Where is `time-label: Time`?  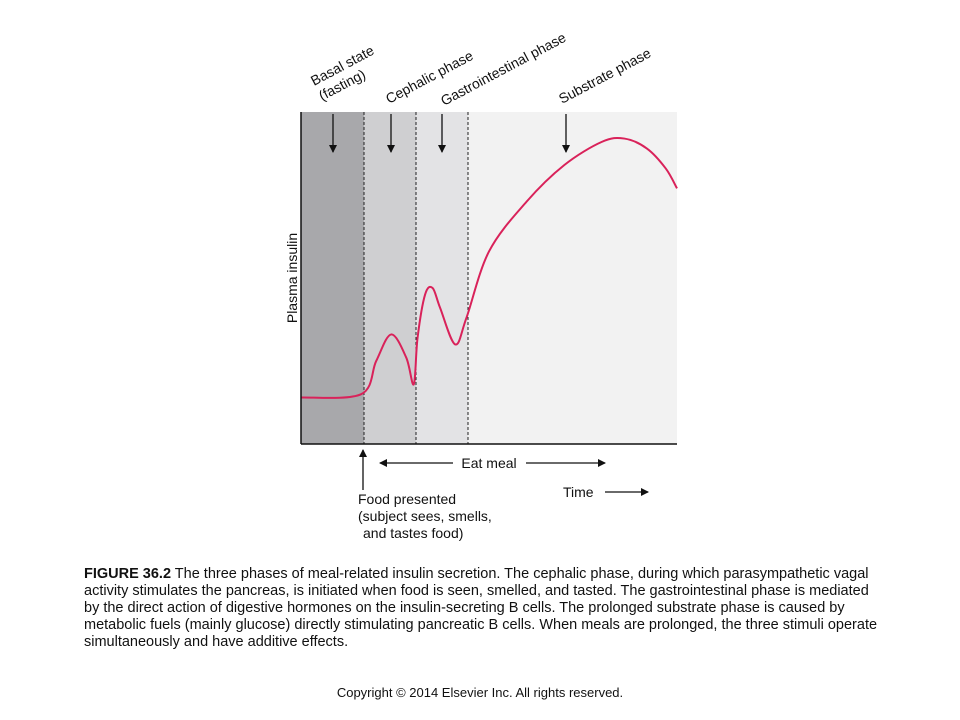 time-label: Time is located at coordinates (578, 492).